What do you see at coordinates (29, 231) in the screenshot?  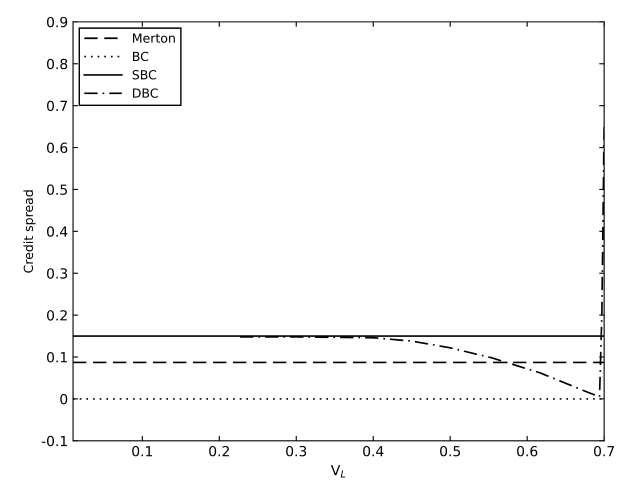 I see `y-axis-title: Credit spread` at bounding box center [29, 231].